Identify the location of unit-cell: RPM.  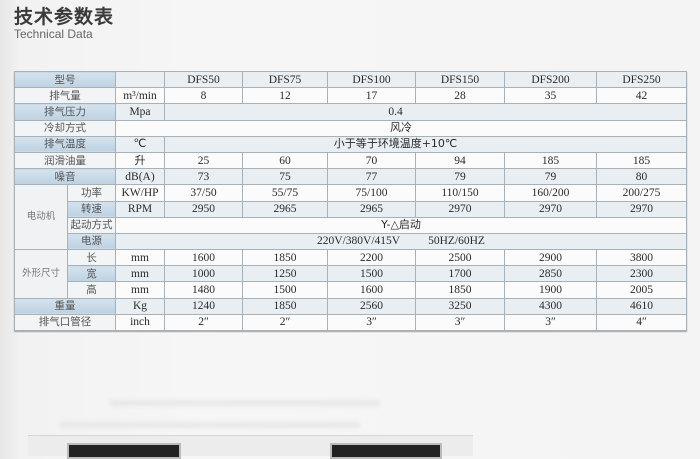
(140, 209).